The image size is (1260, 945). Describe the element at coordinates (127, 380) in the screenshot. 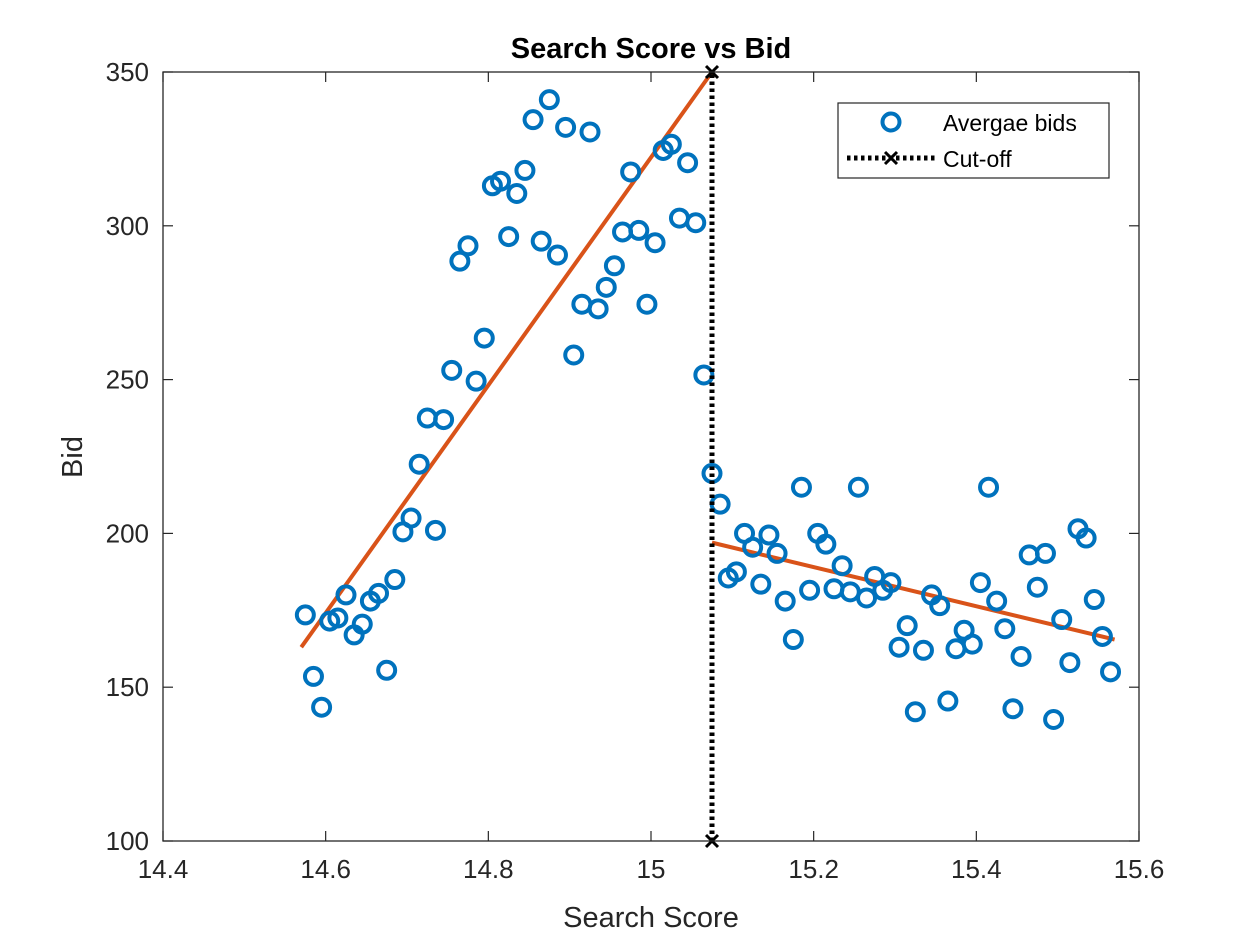

I see `y-tick-label: 250` at that location.